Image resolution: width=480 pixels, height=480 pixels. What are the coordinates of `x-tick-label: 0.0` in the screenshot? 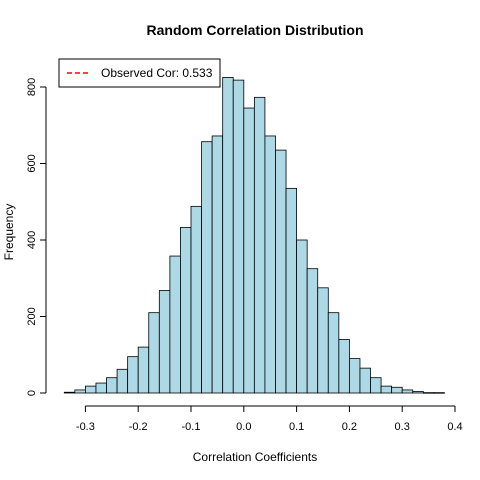 It's located at (243, 427).